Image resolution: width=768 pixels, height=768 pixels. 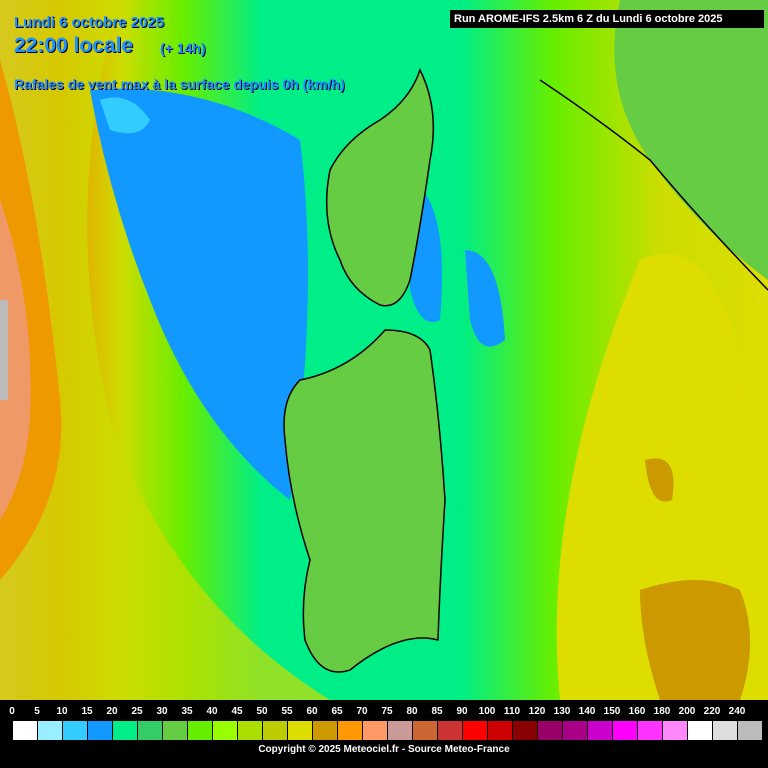 I want to click on legend-label: 40, so click(x=212, y=711).